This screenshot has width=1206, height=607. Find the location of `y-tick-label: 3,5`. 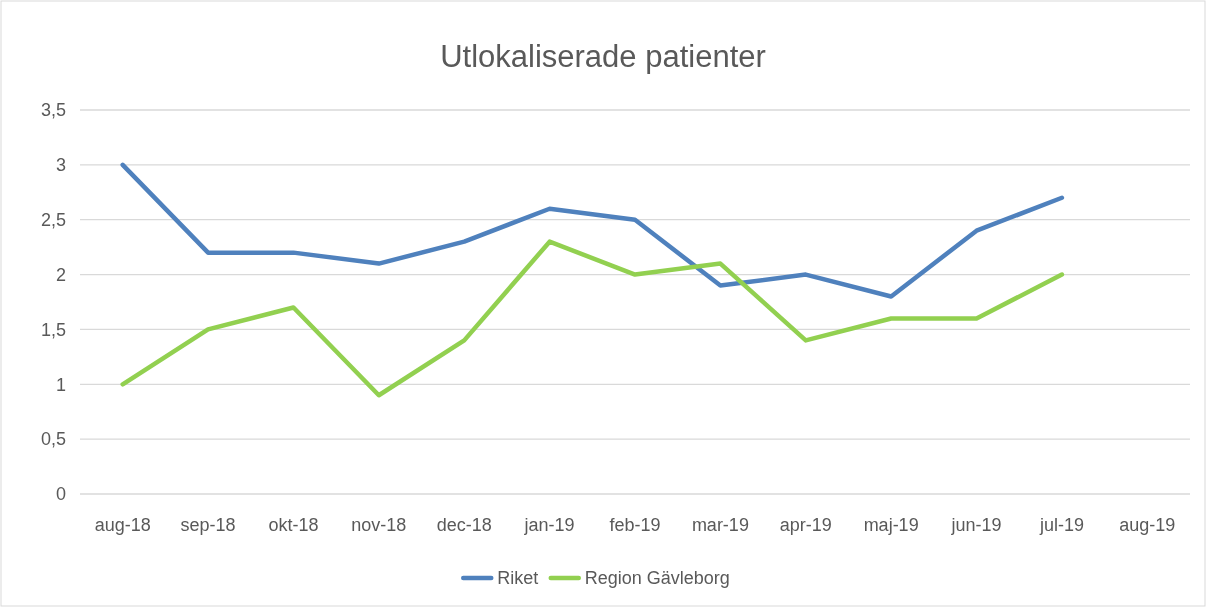

y-tick-label: 3,5 is located at coordinates (53, 110).